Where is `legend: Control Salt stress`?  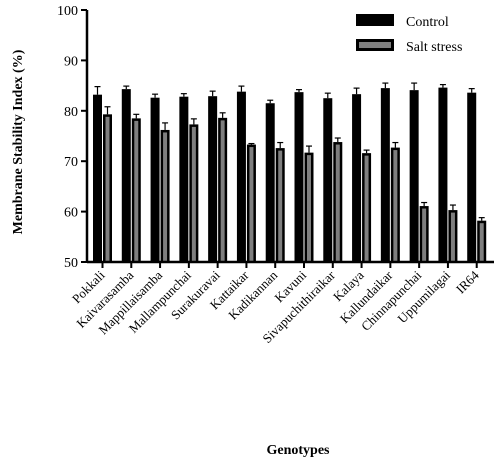
legend: Control Salt stress is located at coordinates (409, 34).